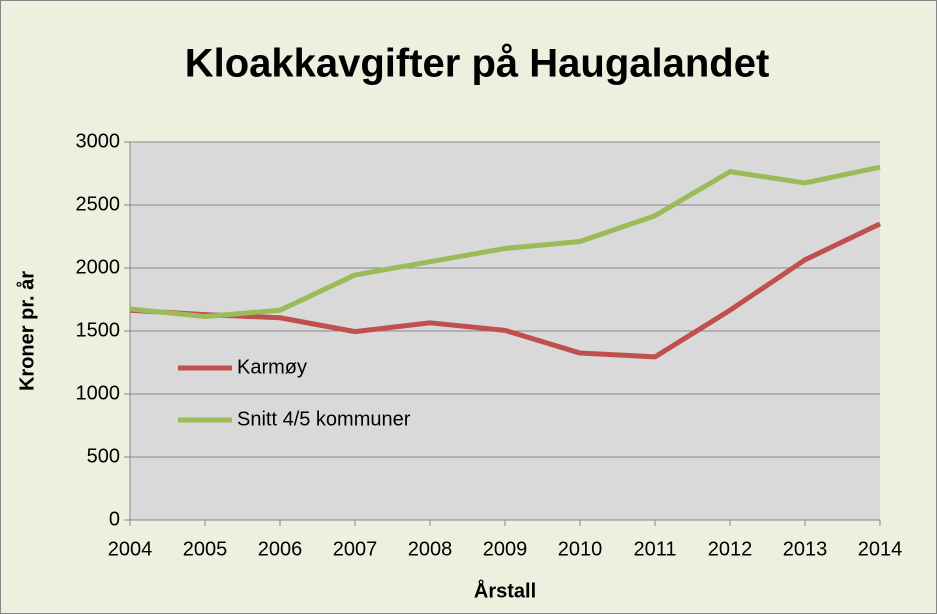 Image resolution: width=937 pixels, height=614 pixels. I want to click on y-axis-label: Kroner pr. år, so click(26, 331).